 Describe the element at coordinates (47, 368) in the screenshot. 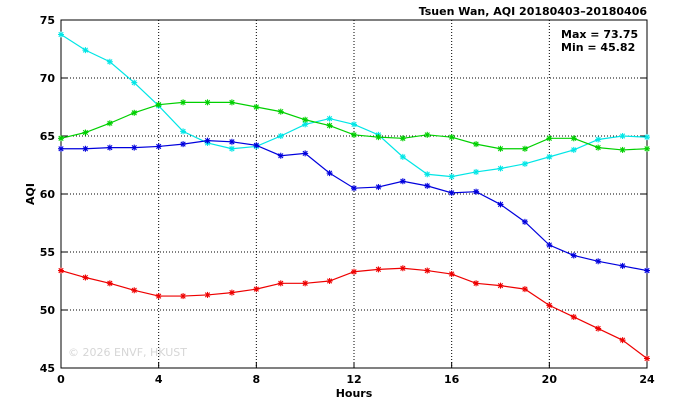

I see `y-tick-label: 45` at that location.